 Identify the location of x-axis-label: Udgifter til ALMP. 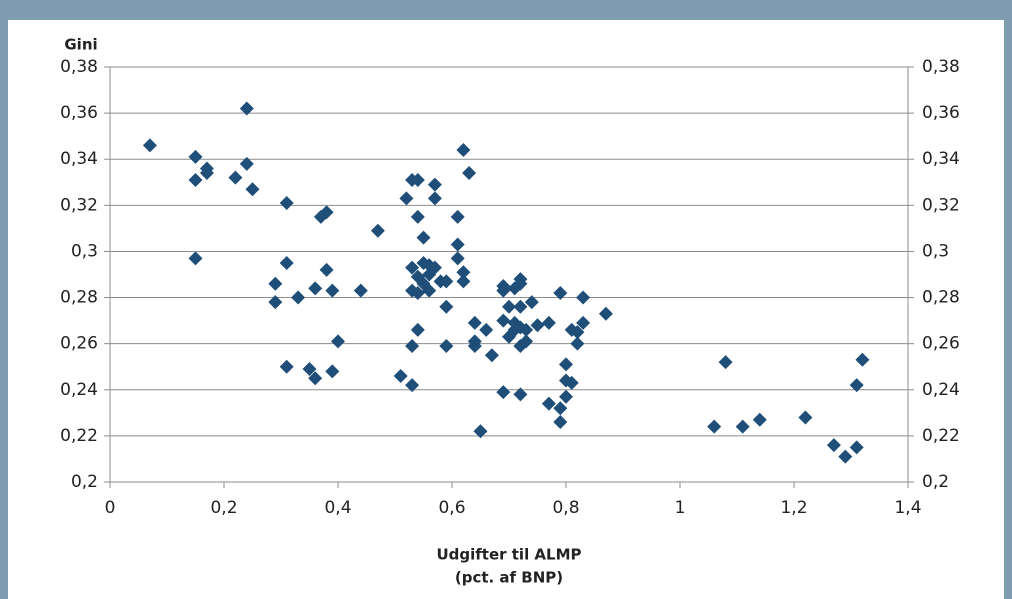
(508, 555).